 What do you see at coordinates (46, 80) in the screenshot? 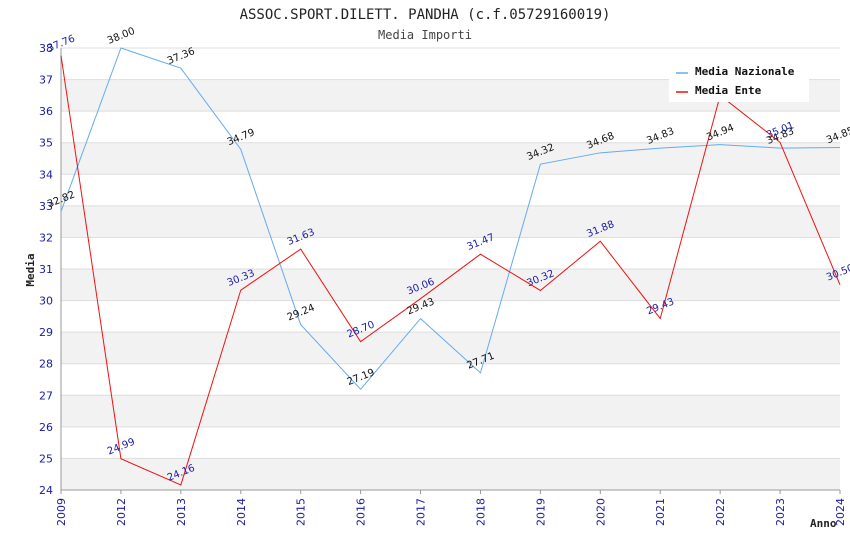
I see `y-tick-label: 37` at bounding box center [46, 80].